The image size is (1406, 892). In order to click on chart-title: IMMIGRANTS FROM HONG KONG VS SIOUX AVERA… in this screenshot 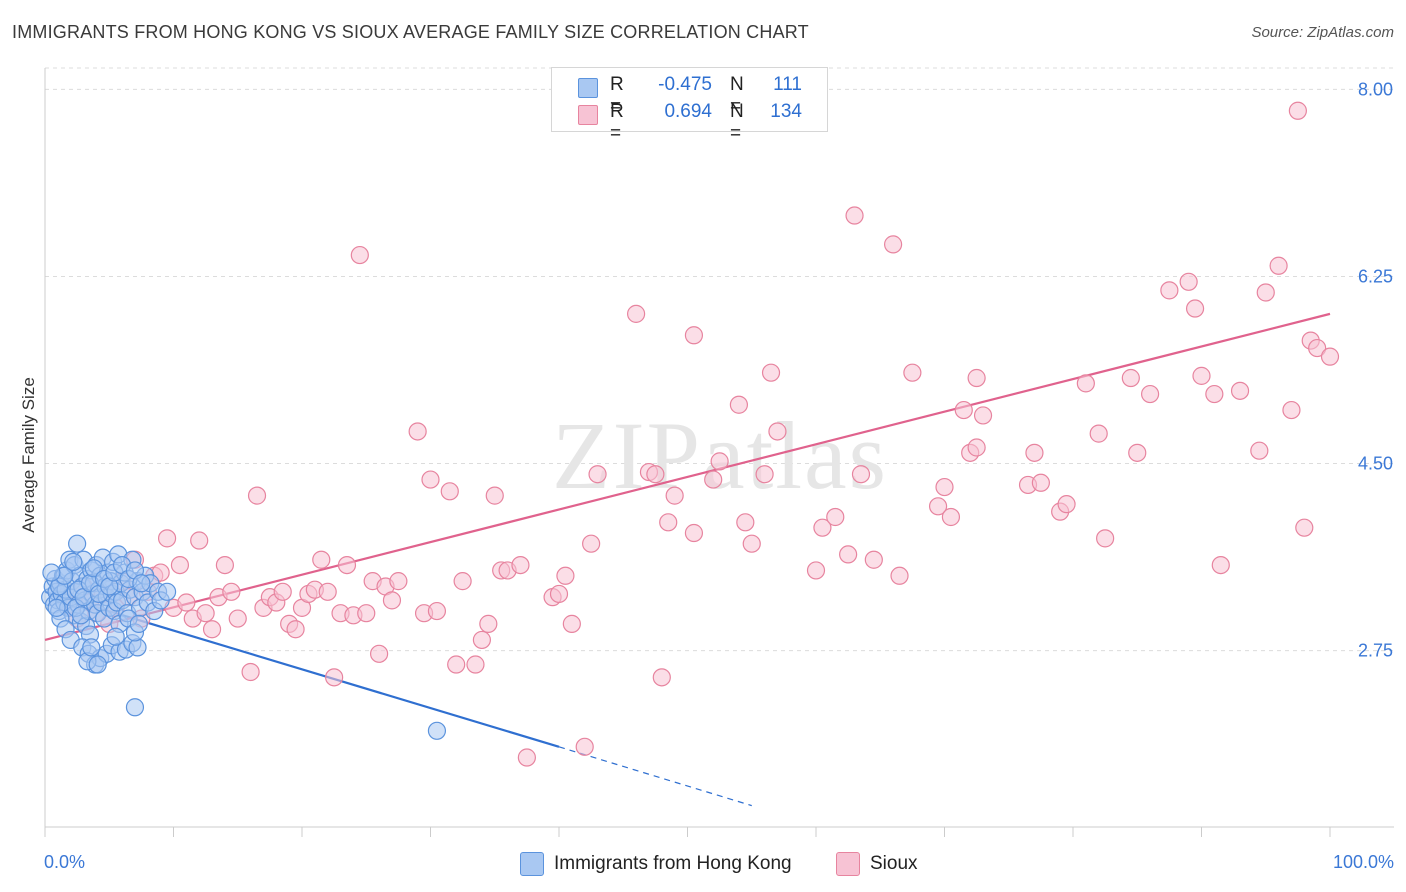, I will do `click(410, 32)`.